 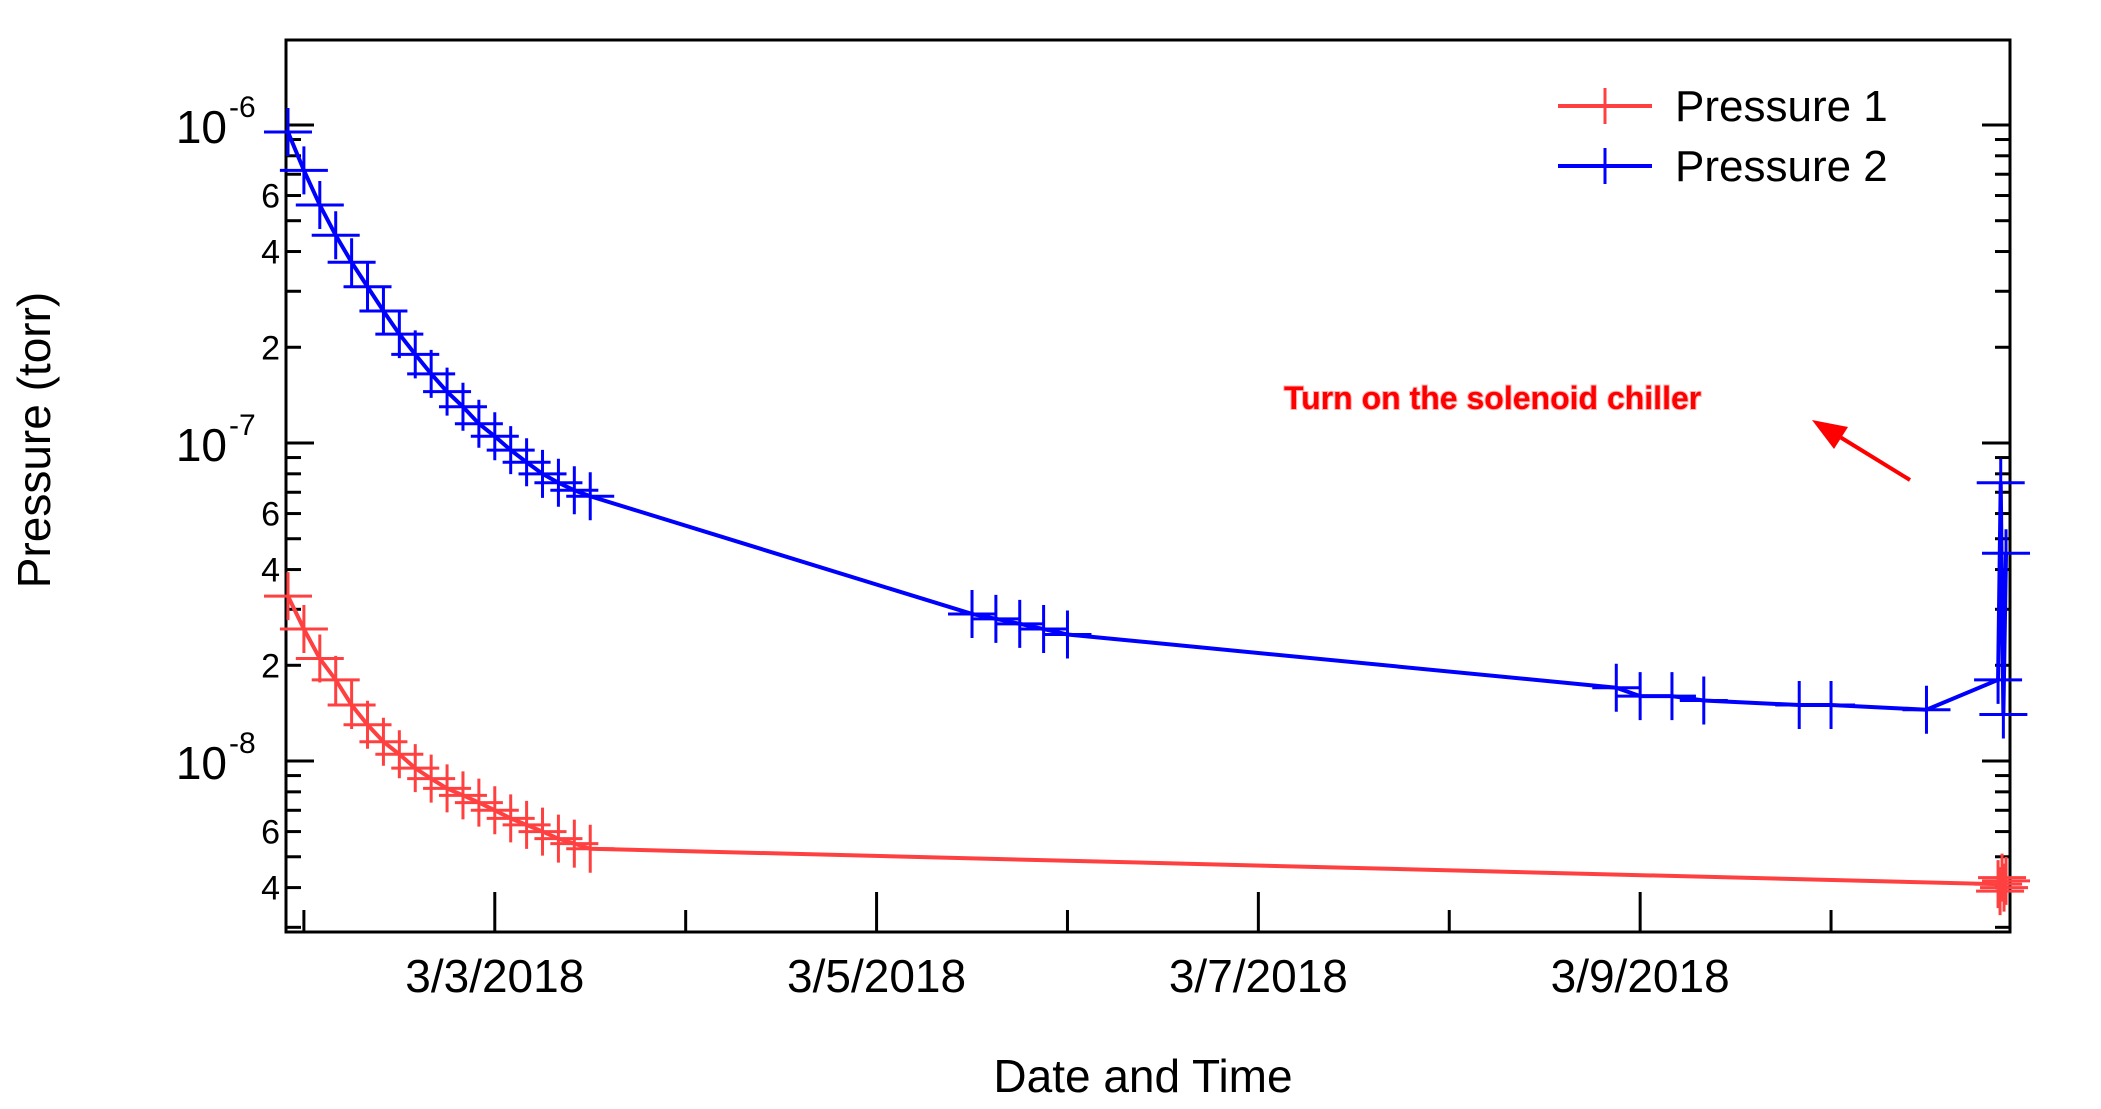 I want to click on x-axis-title: Date and Time, so click(x=1142, y=1076).